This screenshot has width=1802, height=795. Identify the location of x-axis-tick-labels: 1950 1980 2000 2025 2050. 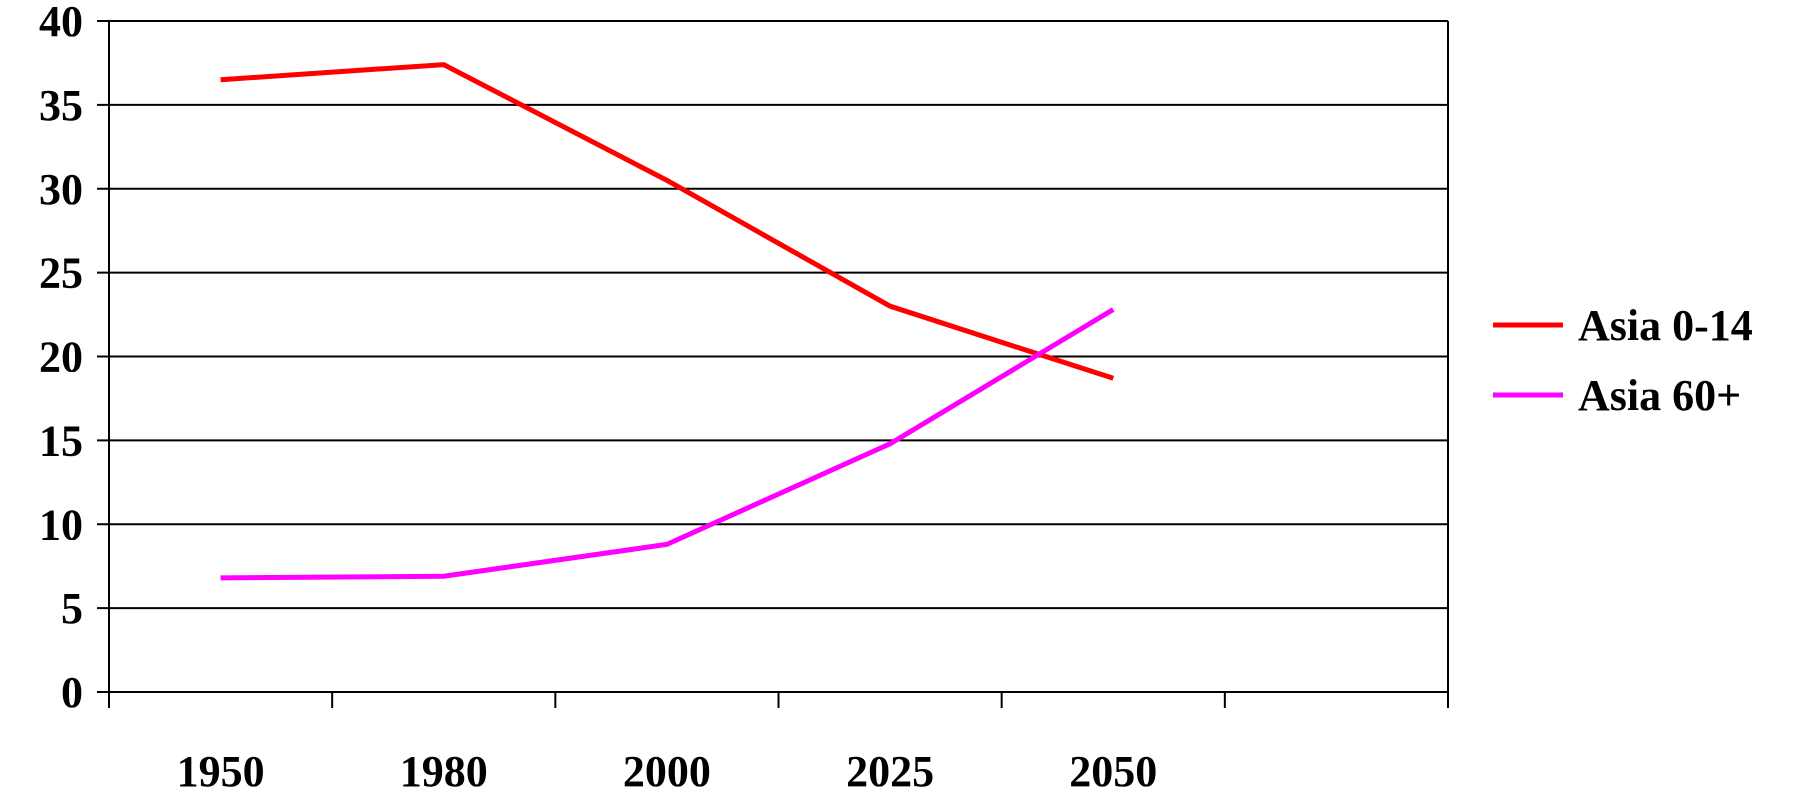
(667, 768).